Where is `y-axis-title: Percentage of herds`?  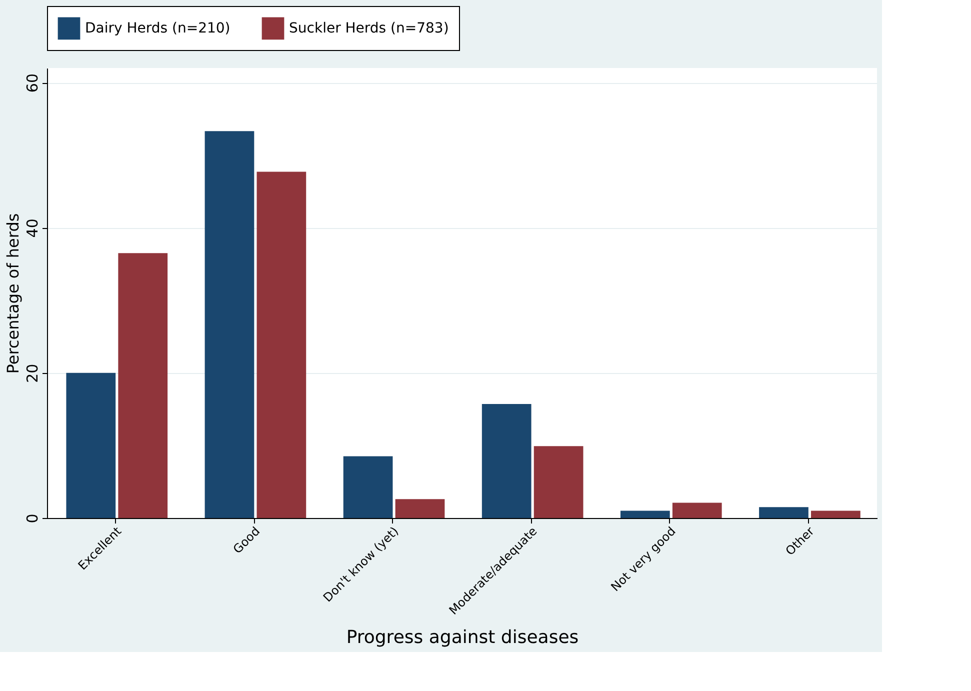
y-axis-title: Percentage of herds is located at coordinates (13, 293).